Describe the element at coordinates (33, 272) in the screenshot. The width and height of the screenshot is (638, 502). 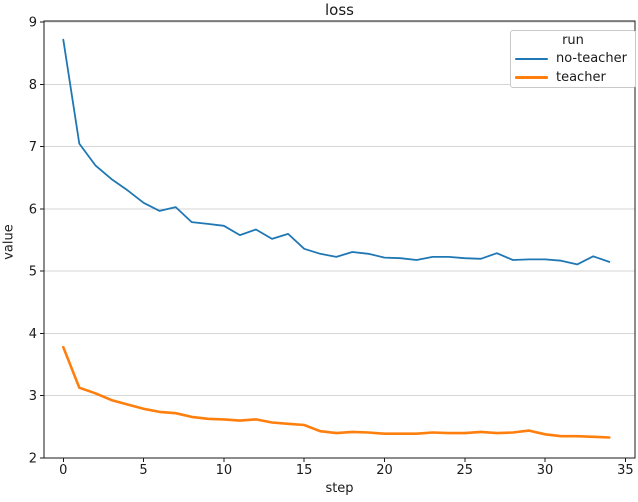
I see `y-tick-label-5: 5` at that location.